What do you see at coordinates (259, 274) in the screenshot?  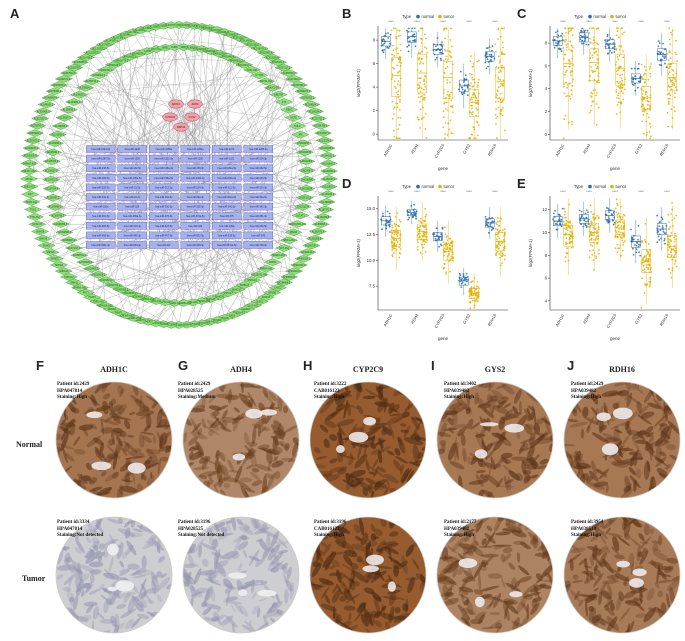 I see `lncrna-node: SLC25A21-AS1` at bounding box center [259, 274].